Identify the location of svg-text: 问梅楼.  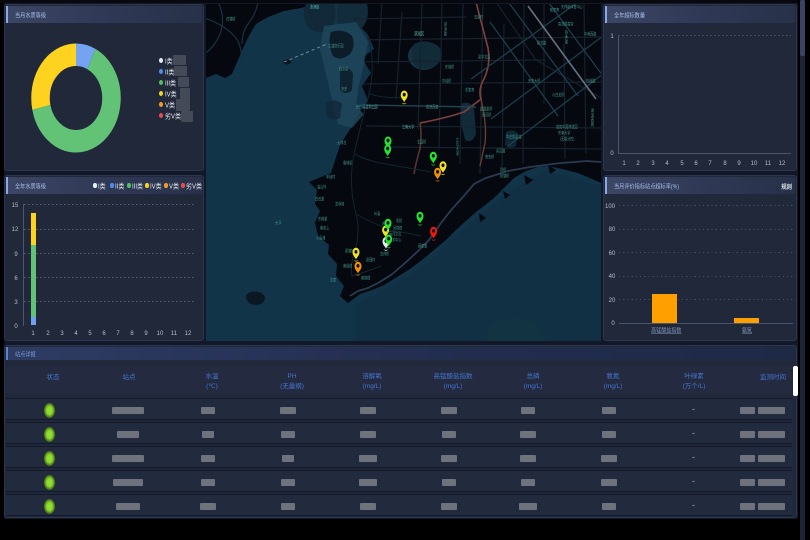
(397, 228).